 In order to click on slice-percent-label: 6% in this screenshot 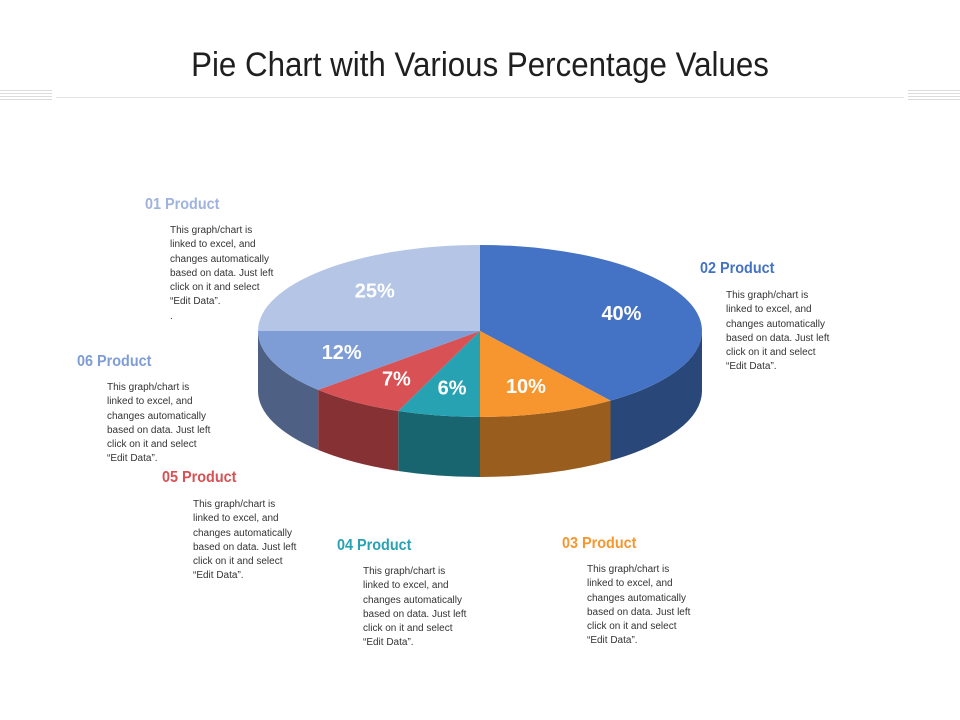, I will do `click(452, 389)`.